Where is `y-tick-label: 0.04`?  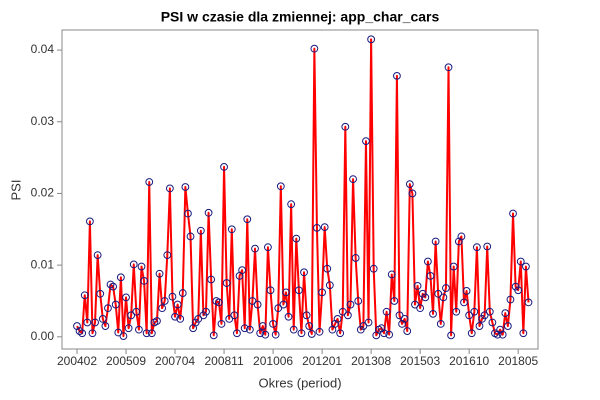
y-tick-label: 0.04 is located at coordinates (43, 49).